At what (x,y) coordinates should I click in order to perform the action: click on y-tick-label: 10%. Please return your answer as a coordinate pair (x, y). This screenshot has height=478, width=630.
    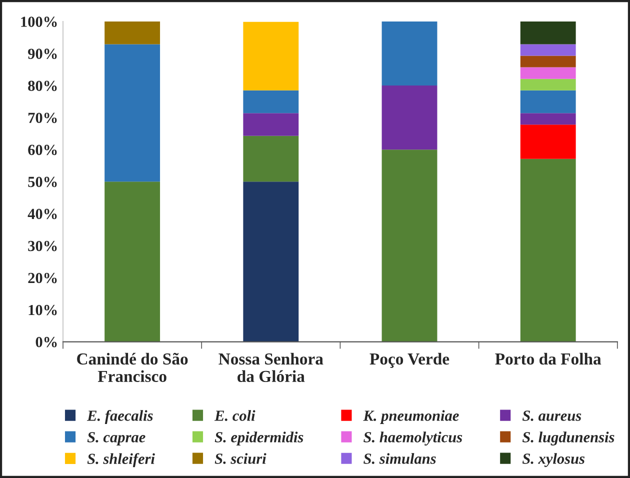
    Looking at the image, I should click on (42, 310).